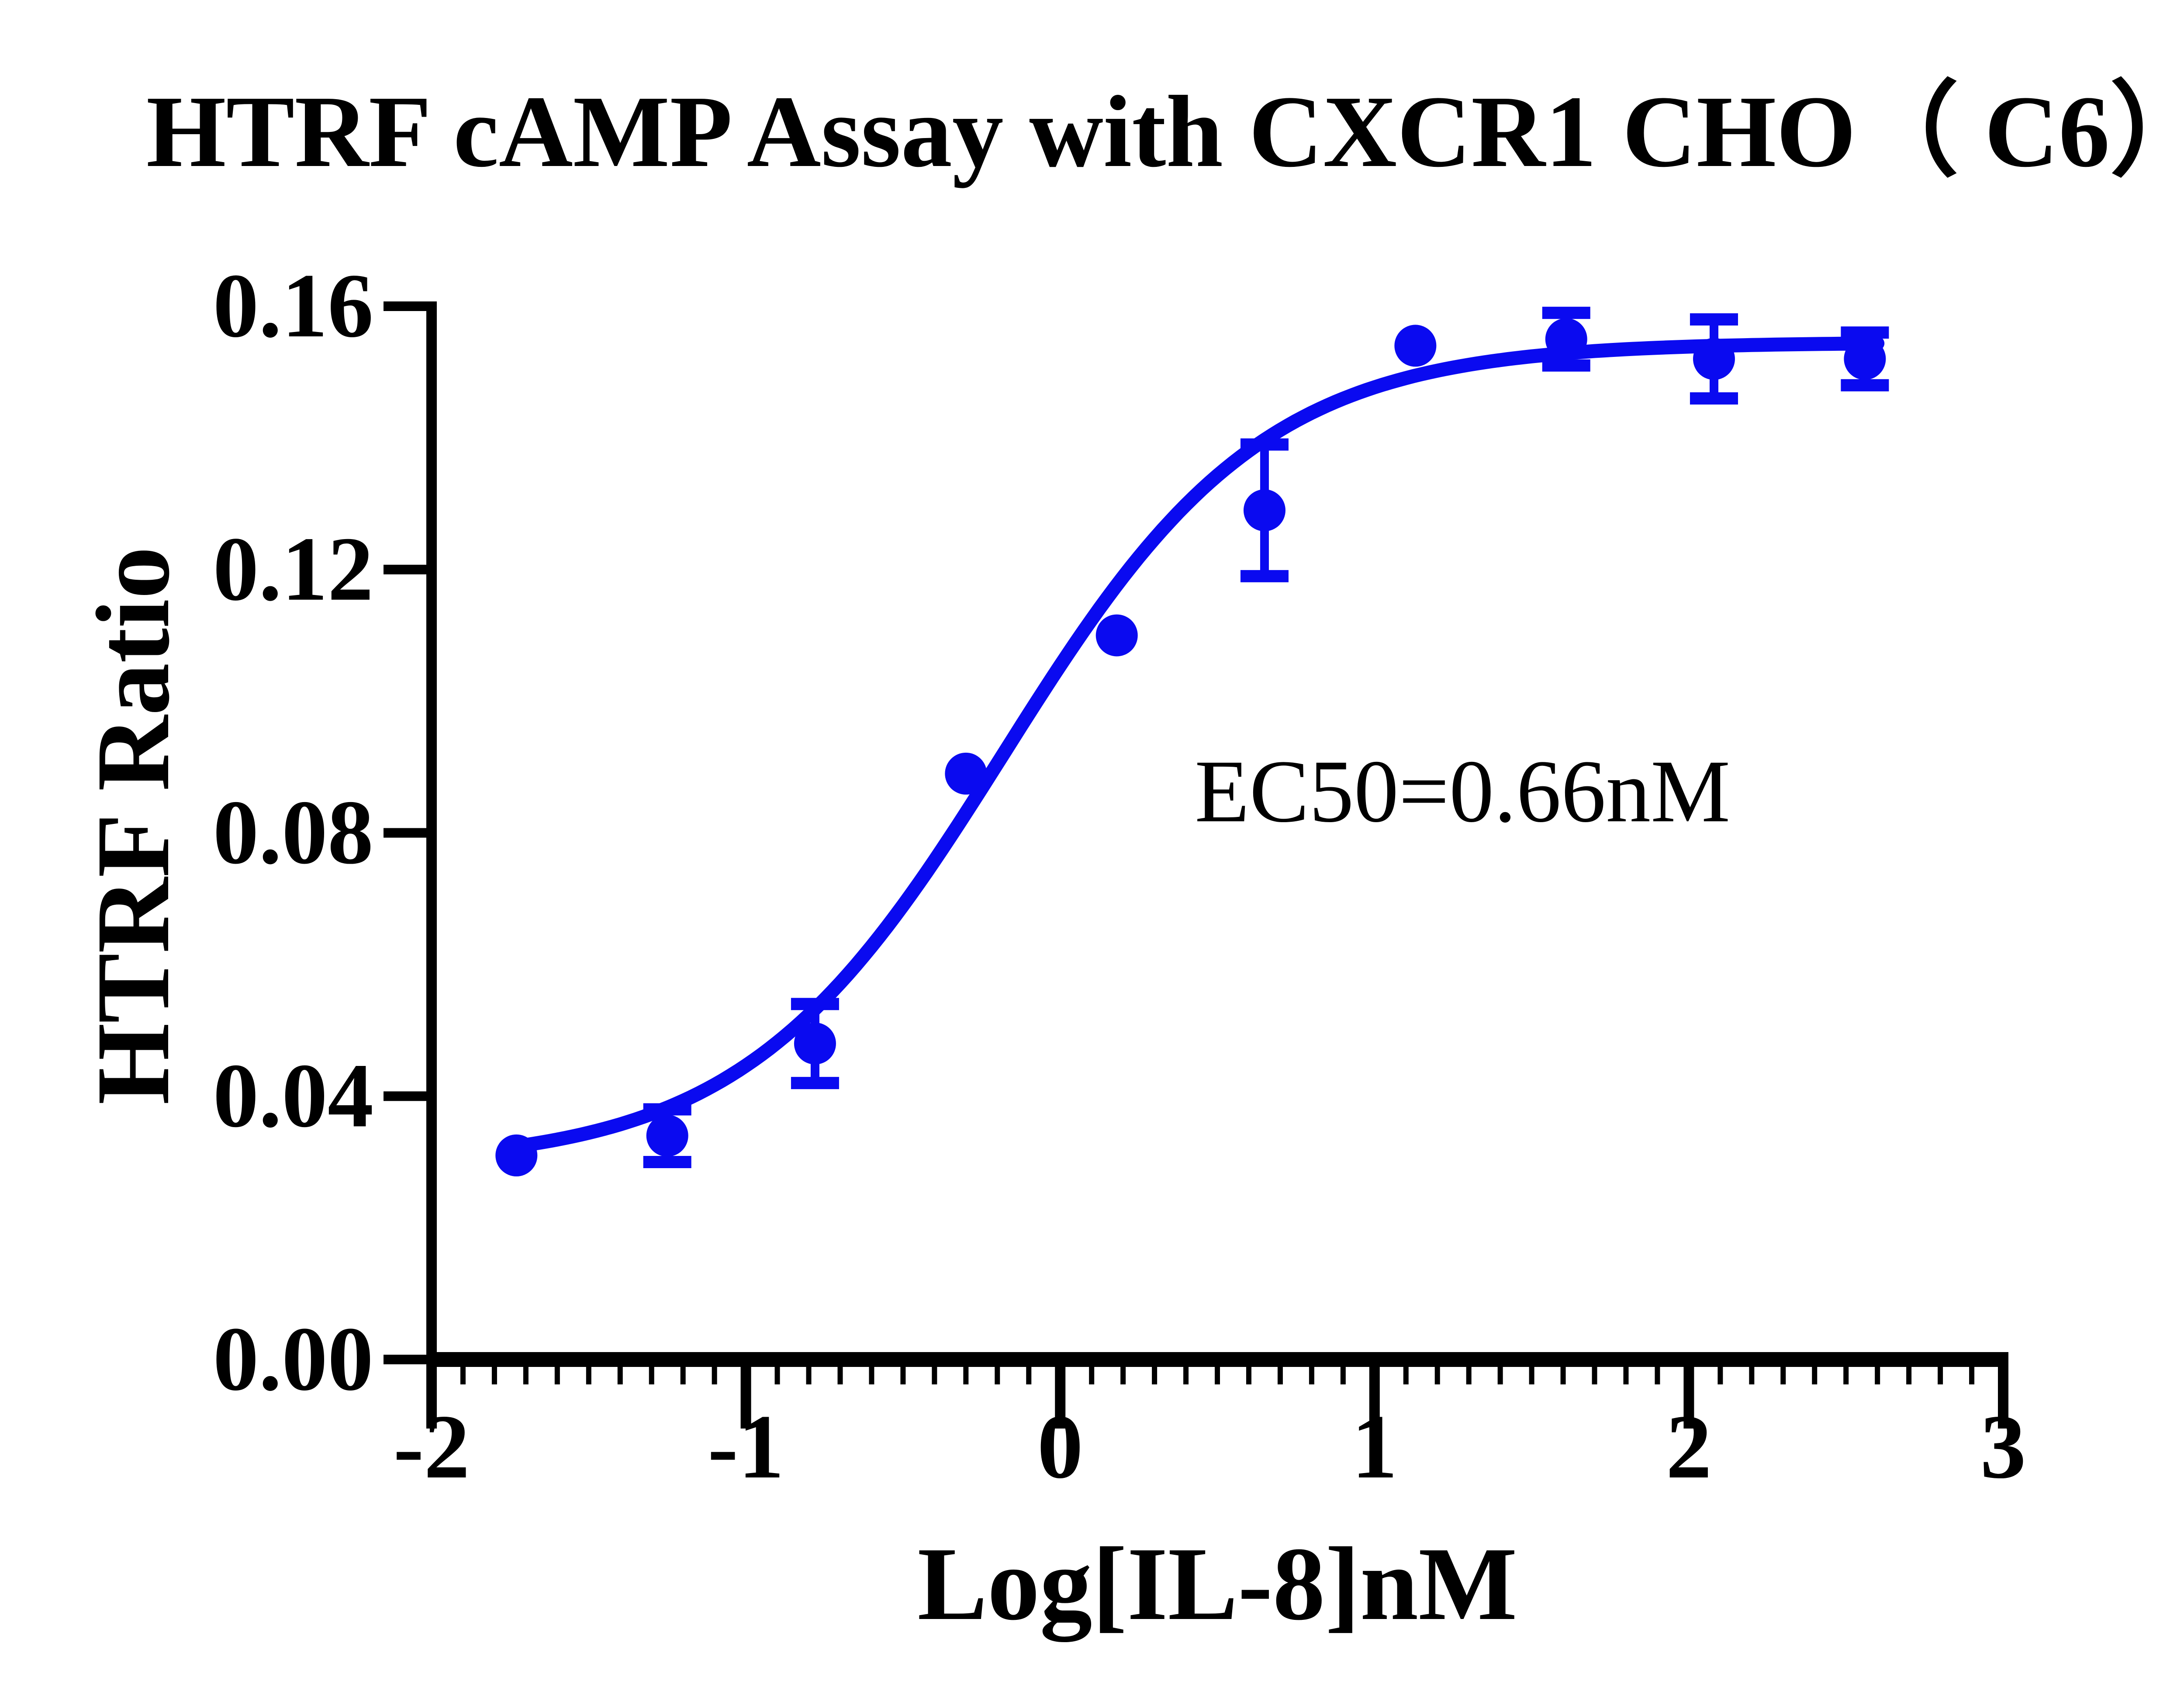 The image size is (2184, 1702). Describe the element at coordinates (293, 305) in the screenshot. I see `y-tick-label: 0.16` at that location.